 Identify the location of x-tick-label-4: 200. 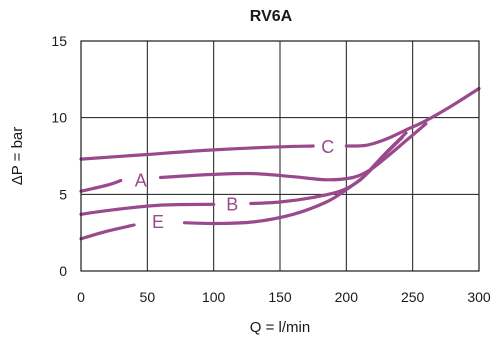
(347, 297).